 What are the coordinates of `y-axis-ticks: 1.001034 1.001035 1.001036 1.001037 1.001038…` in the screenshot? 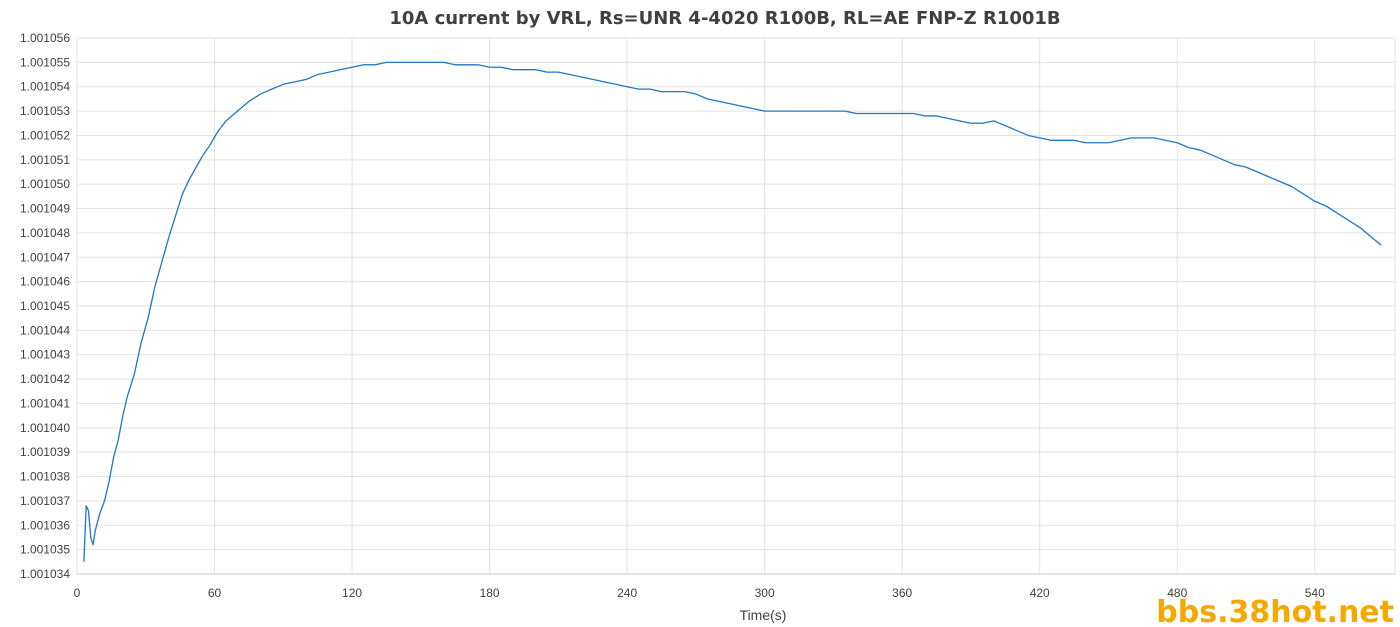 It's located at (45, 306).